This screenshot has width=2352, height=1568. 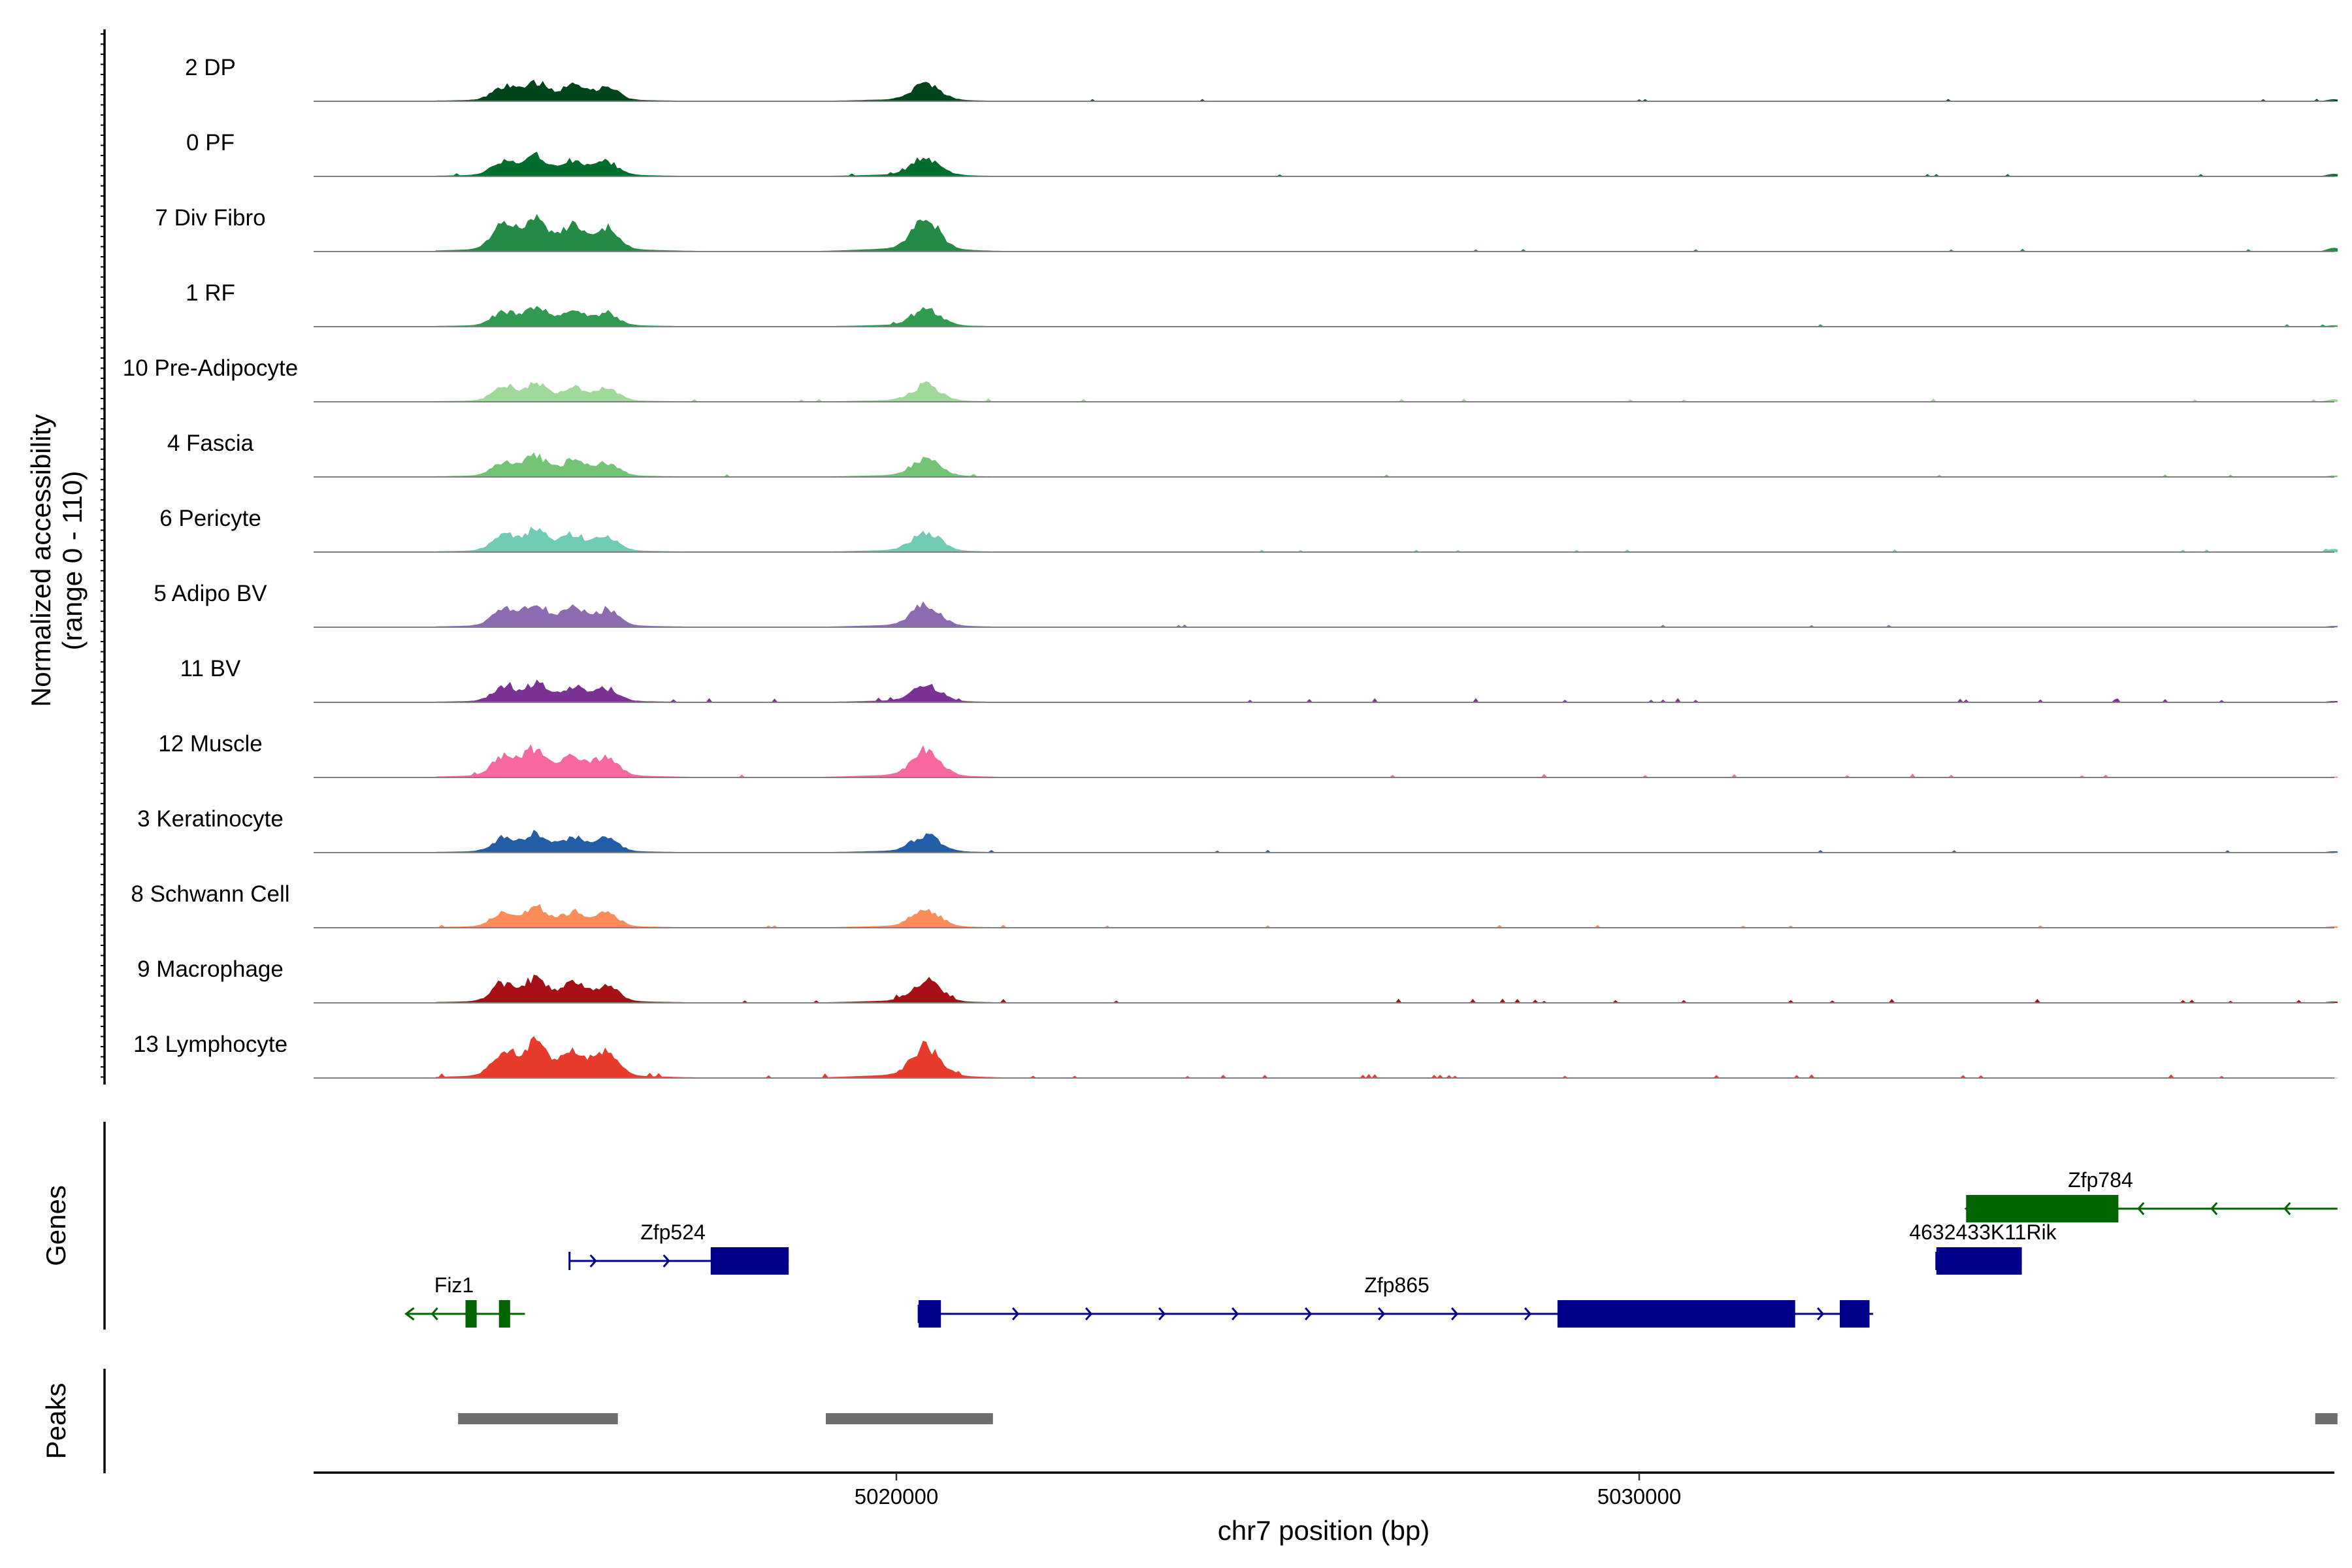 I want to click on track-label: 9 Macrophage, so click(x=210, y=969).